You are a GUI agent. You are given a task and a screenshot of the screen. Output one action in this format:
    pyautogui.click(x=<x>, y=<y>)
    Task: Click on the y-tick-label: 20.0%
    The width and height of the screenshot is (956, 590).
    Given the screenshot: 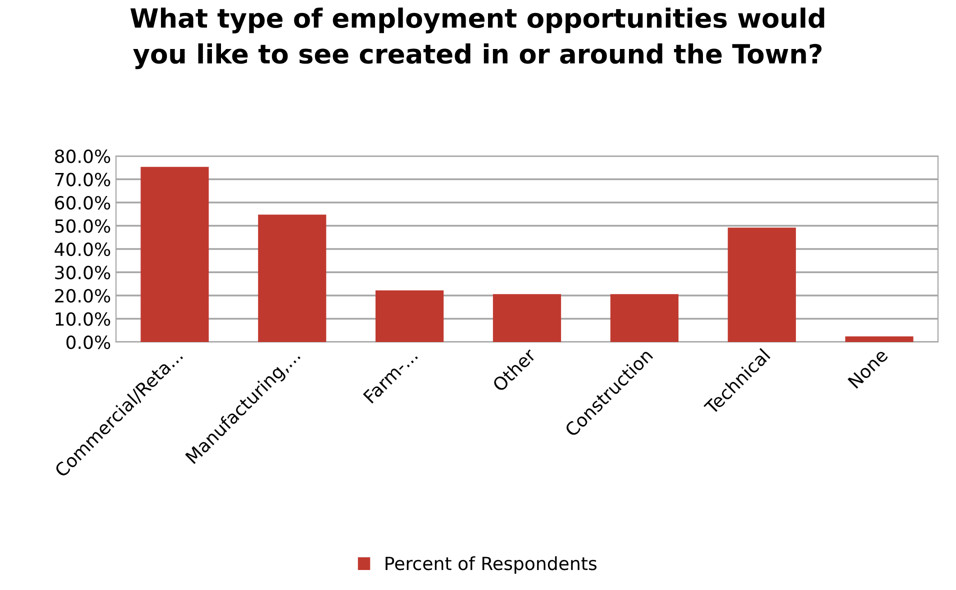 What is the action you would take?
    pyautogui.click(x=82, y=295)
    